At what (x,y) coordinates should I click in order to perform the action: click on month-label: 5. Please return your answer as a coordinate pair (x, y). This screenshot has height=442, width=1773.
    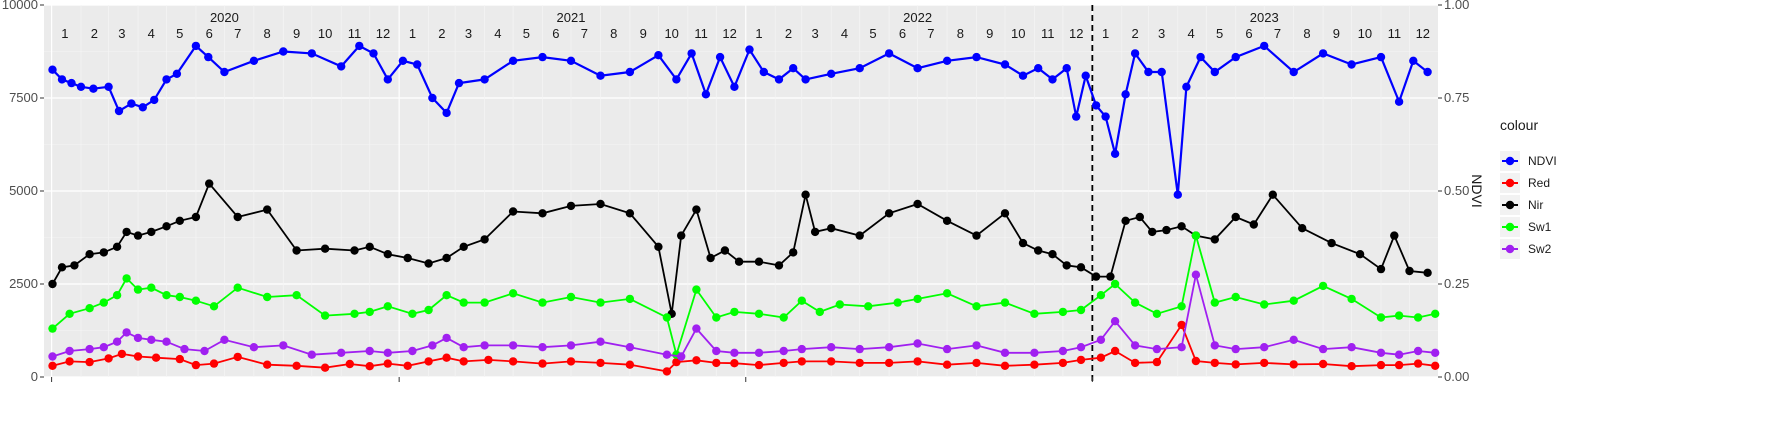
    Looking at the image, I should click on (872, 33).